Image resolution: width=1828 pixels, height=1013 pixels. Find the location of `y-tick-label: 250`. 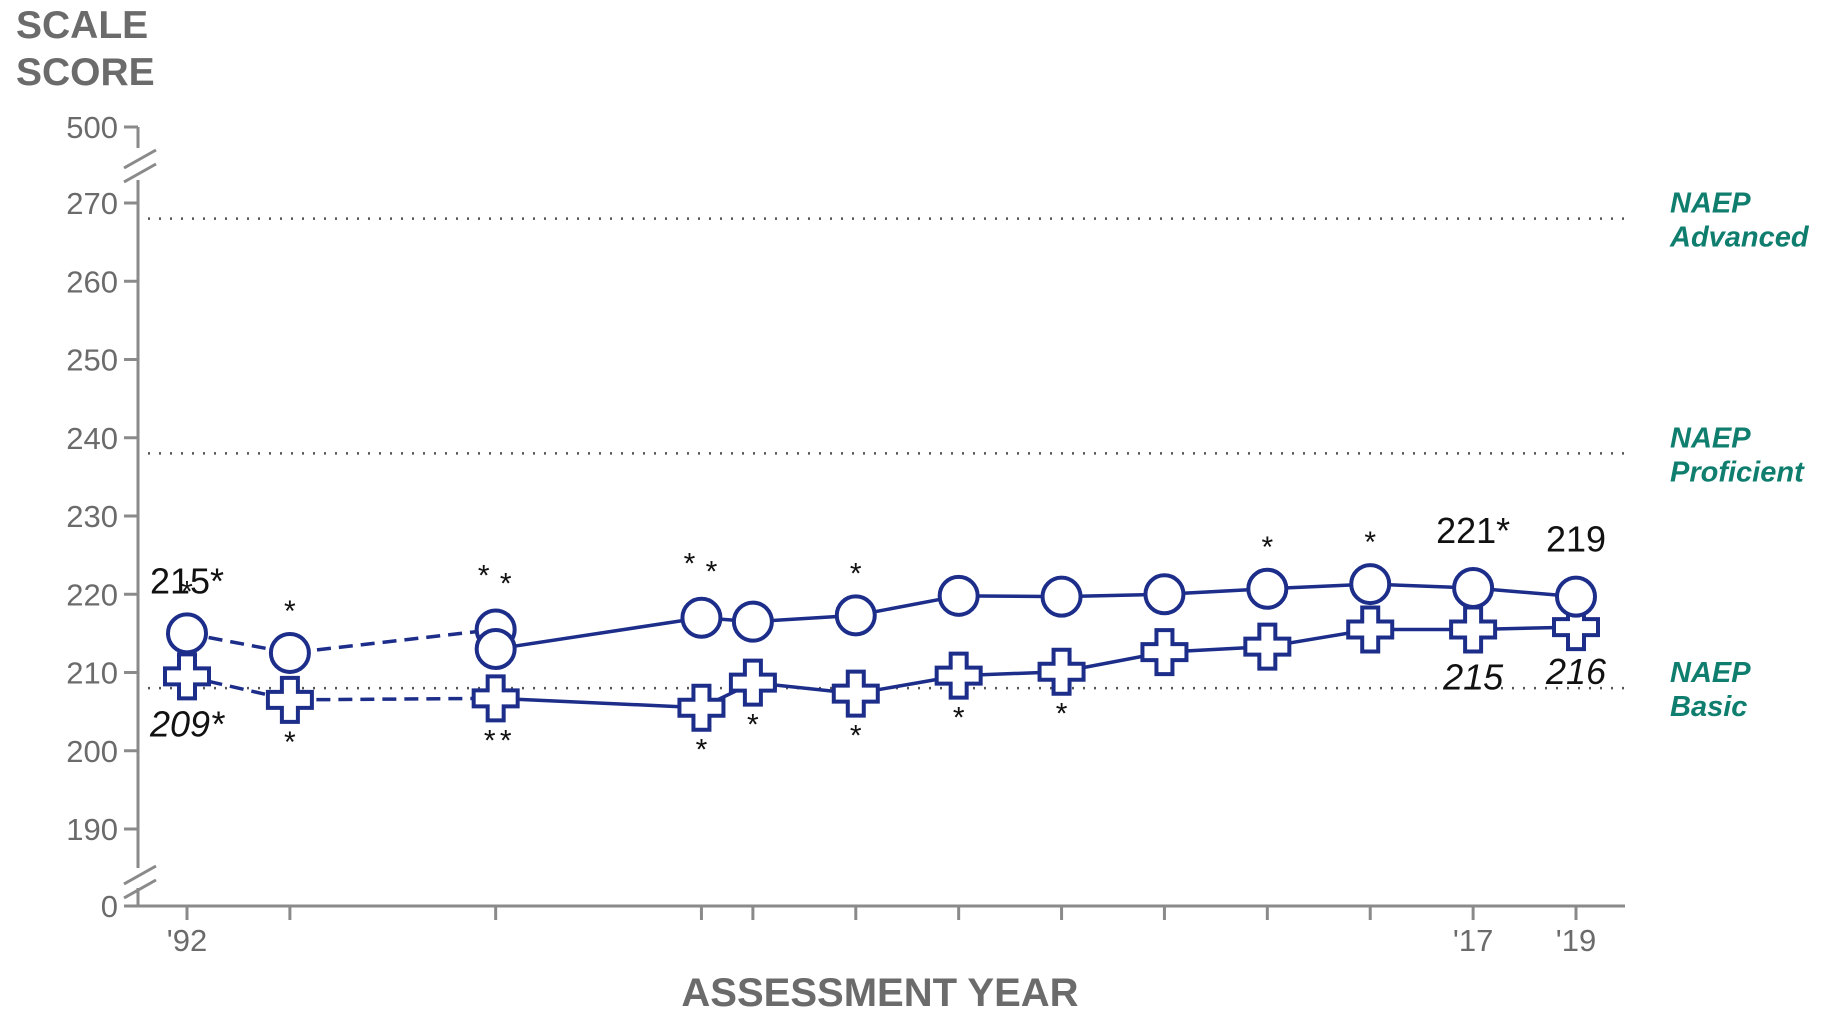

y-tick-label: 250 is located at coordinates (92, 360).